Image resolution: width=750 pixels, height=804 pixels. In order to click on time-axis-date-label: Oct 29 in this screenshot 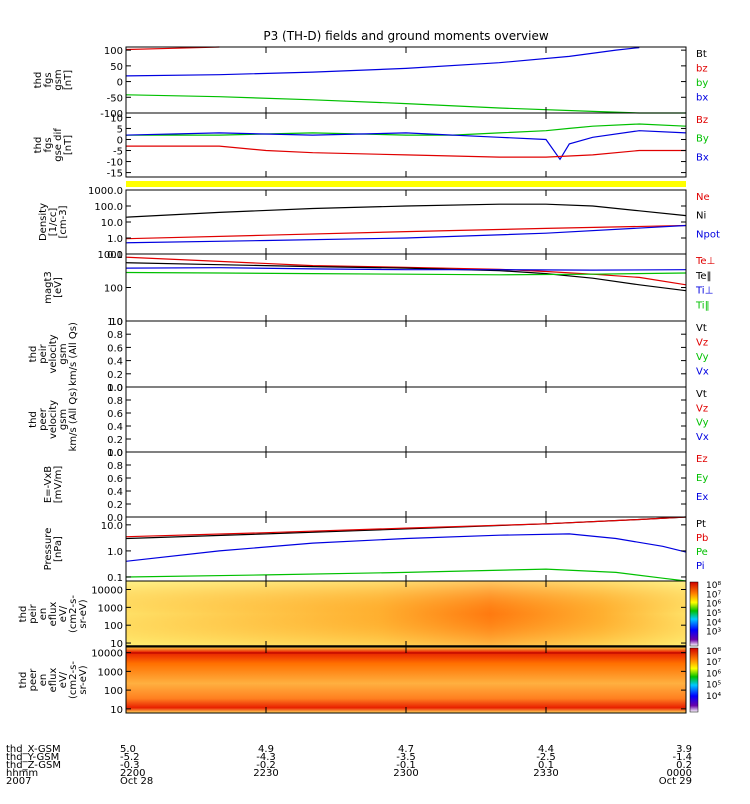, I will do `click(675, 781)`.